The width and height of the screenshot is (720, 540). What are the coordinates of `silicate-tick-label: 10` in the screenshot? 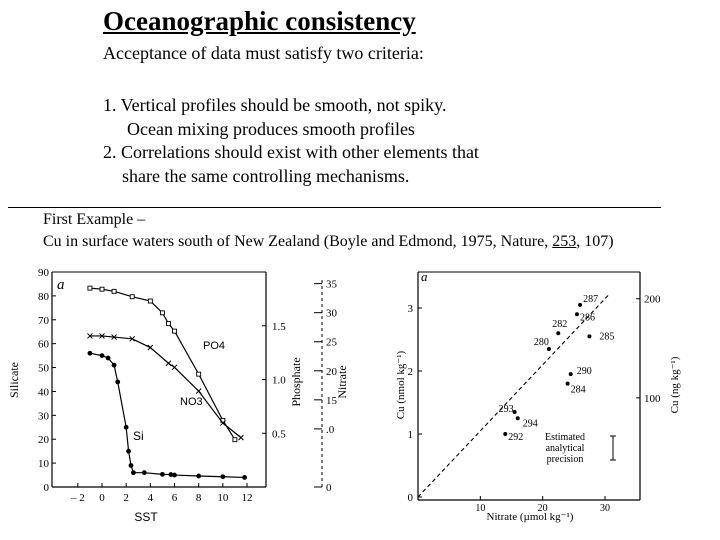 It's located at (44, 464).